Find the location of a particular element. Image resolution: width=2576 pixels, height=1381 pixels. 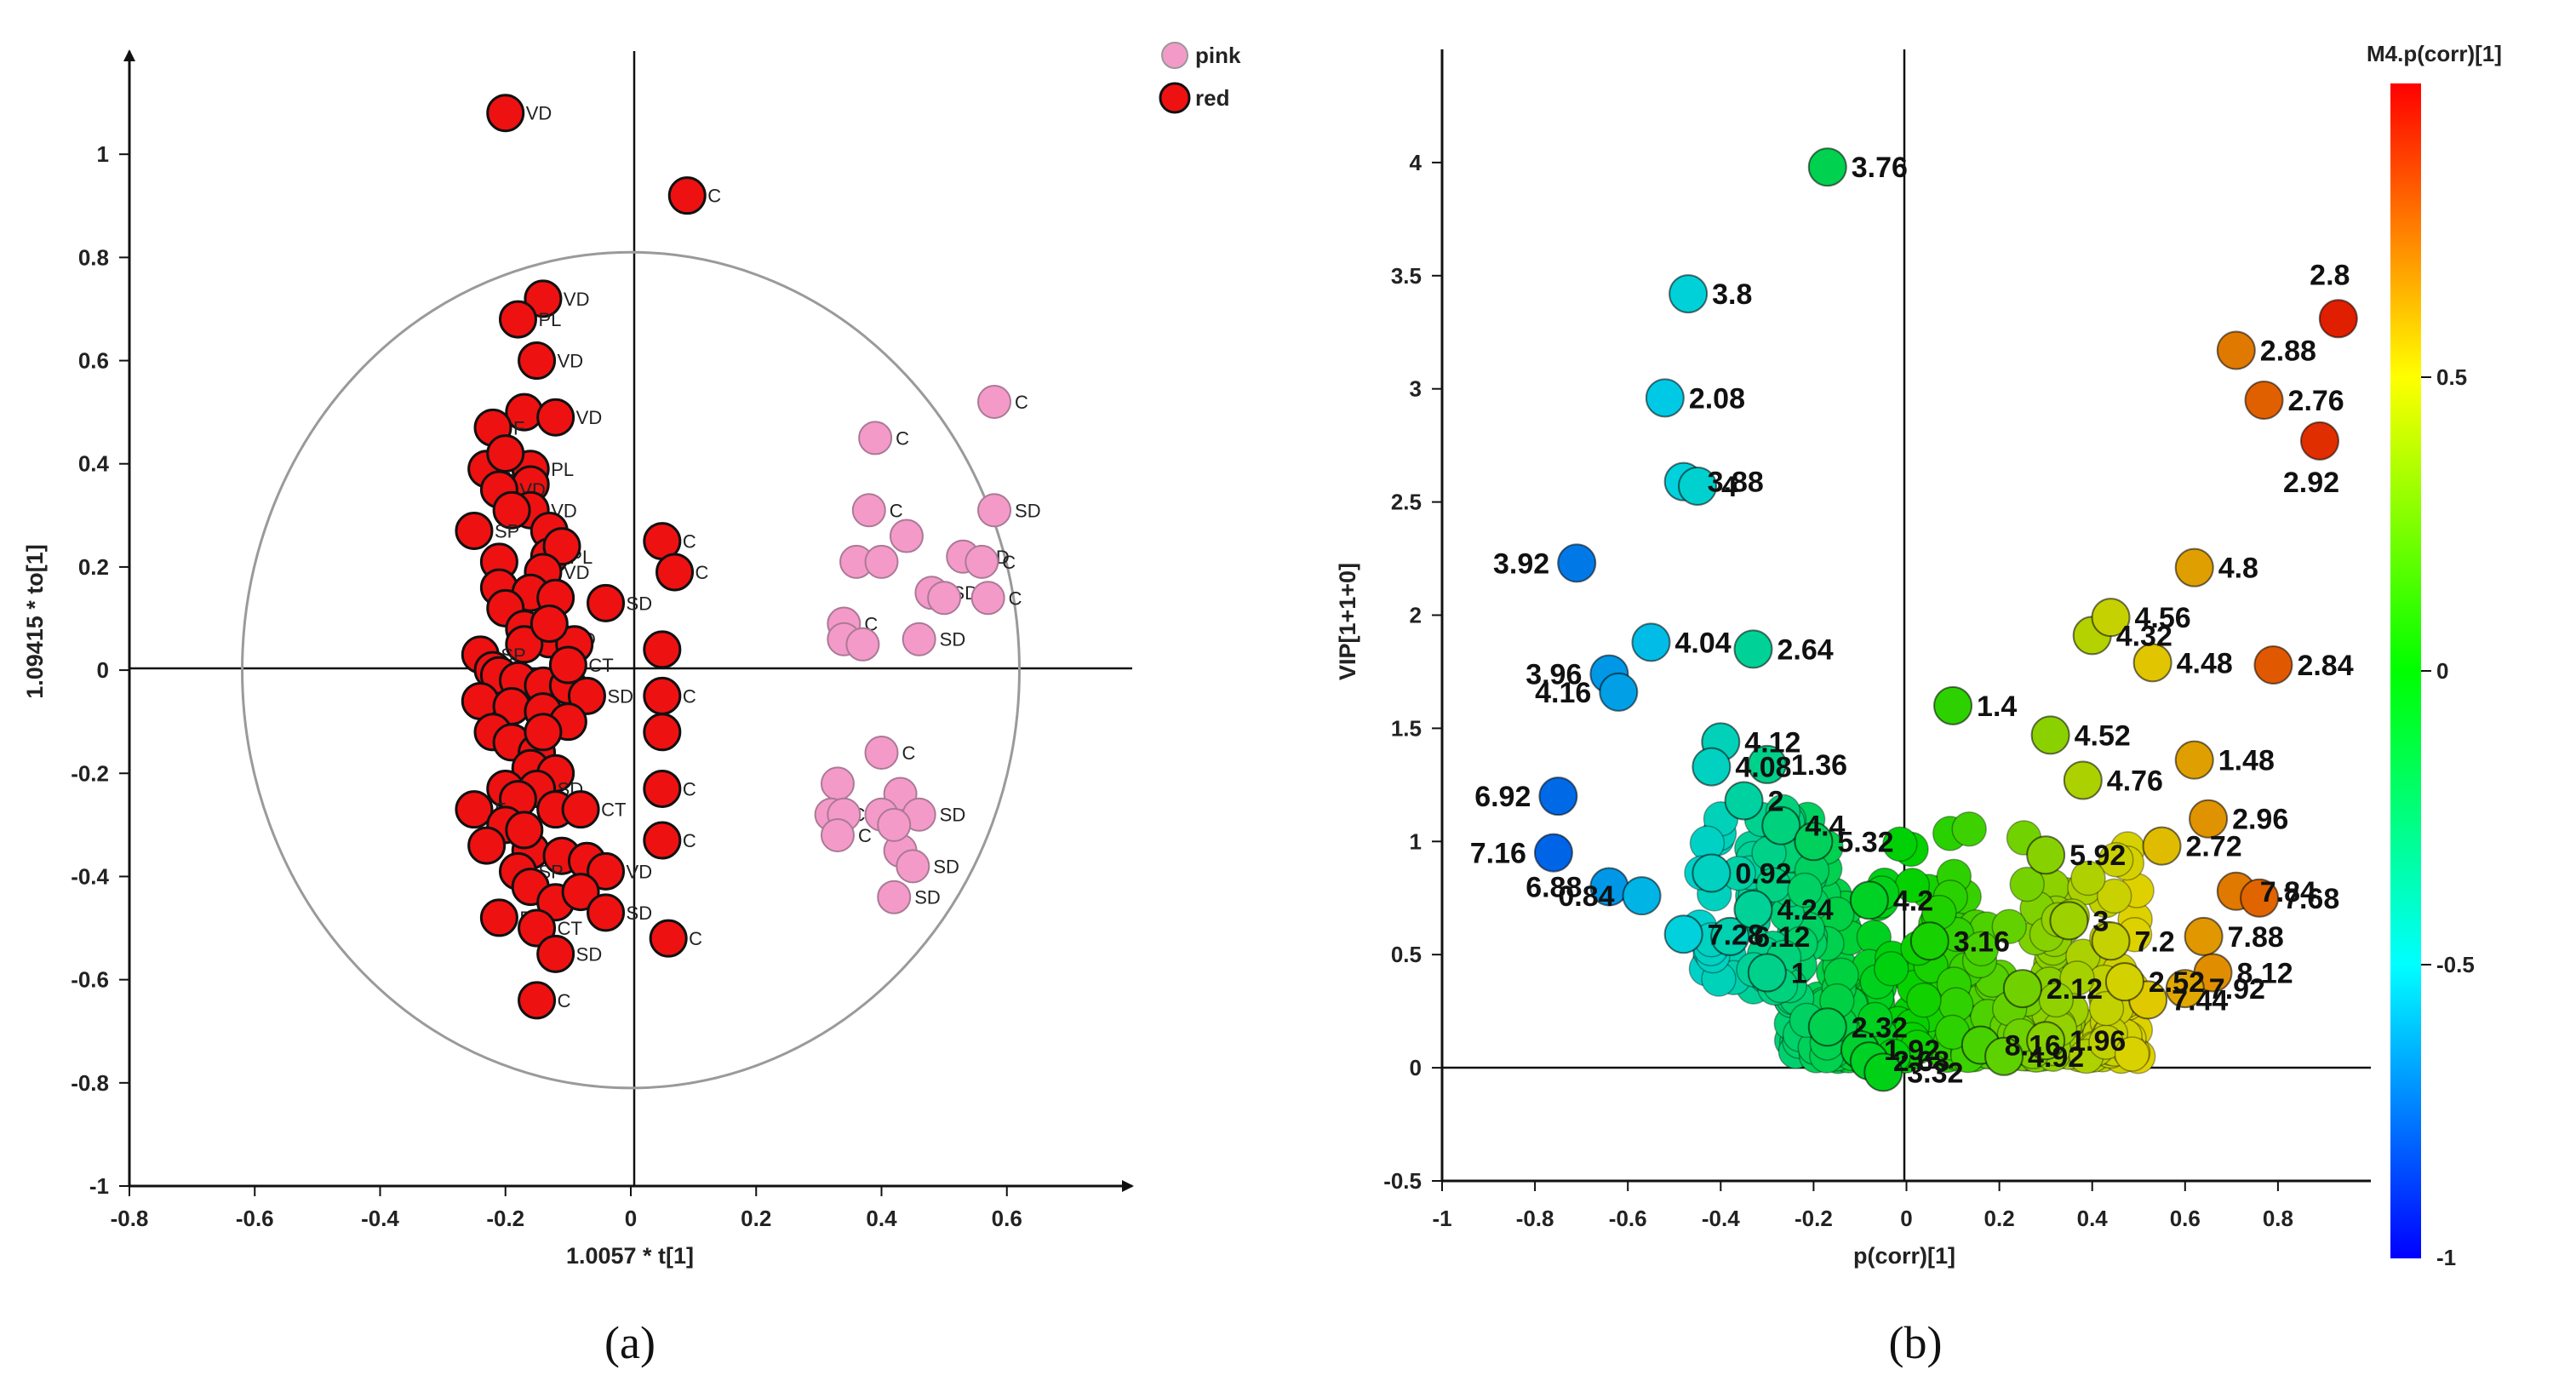

panel-a-legend-pink-label: pink is located at coordinates (1218, 55).